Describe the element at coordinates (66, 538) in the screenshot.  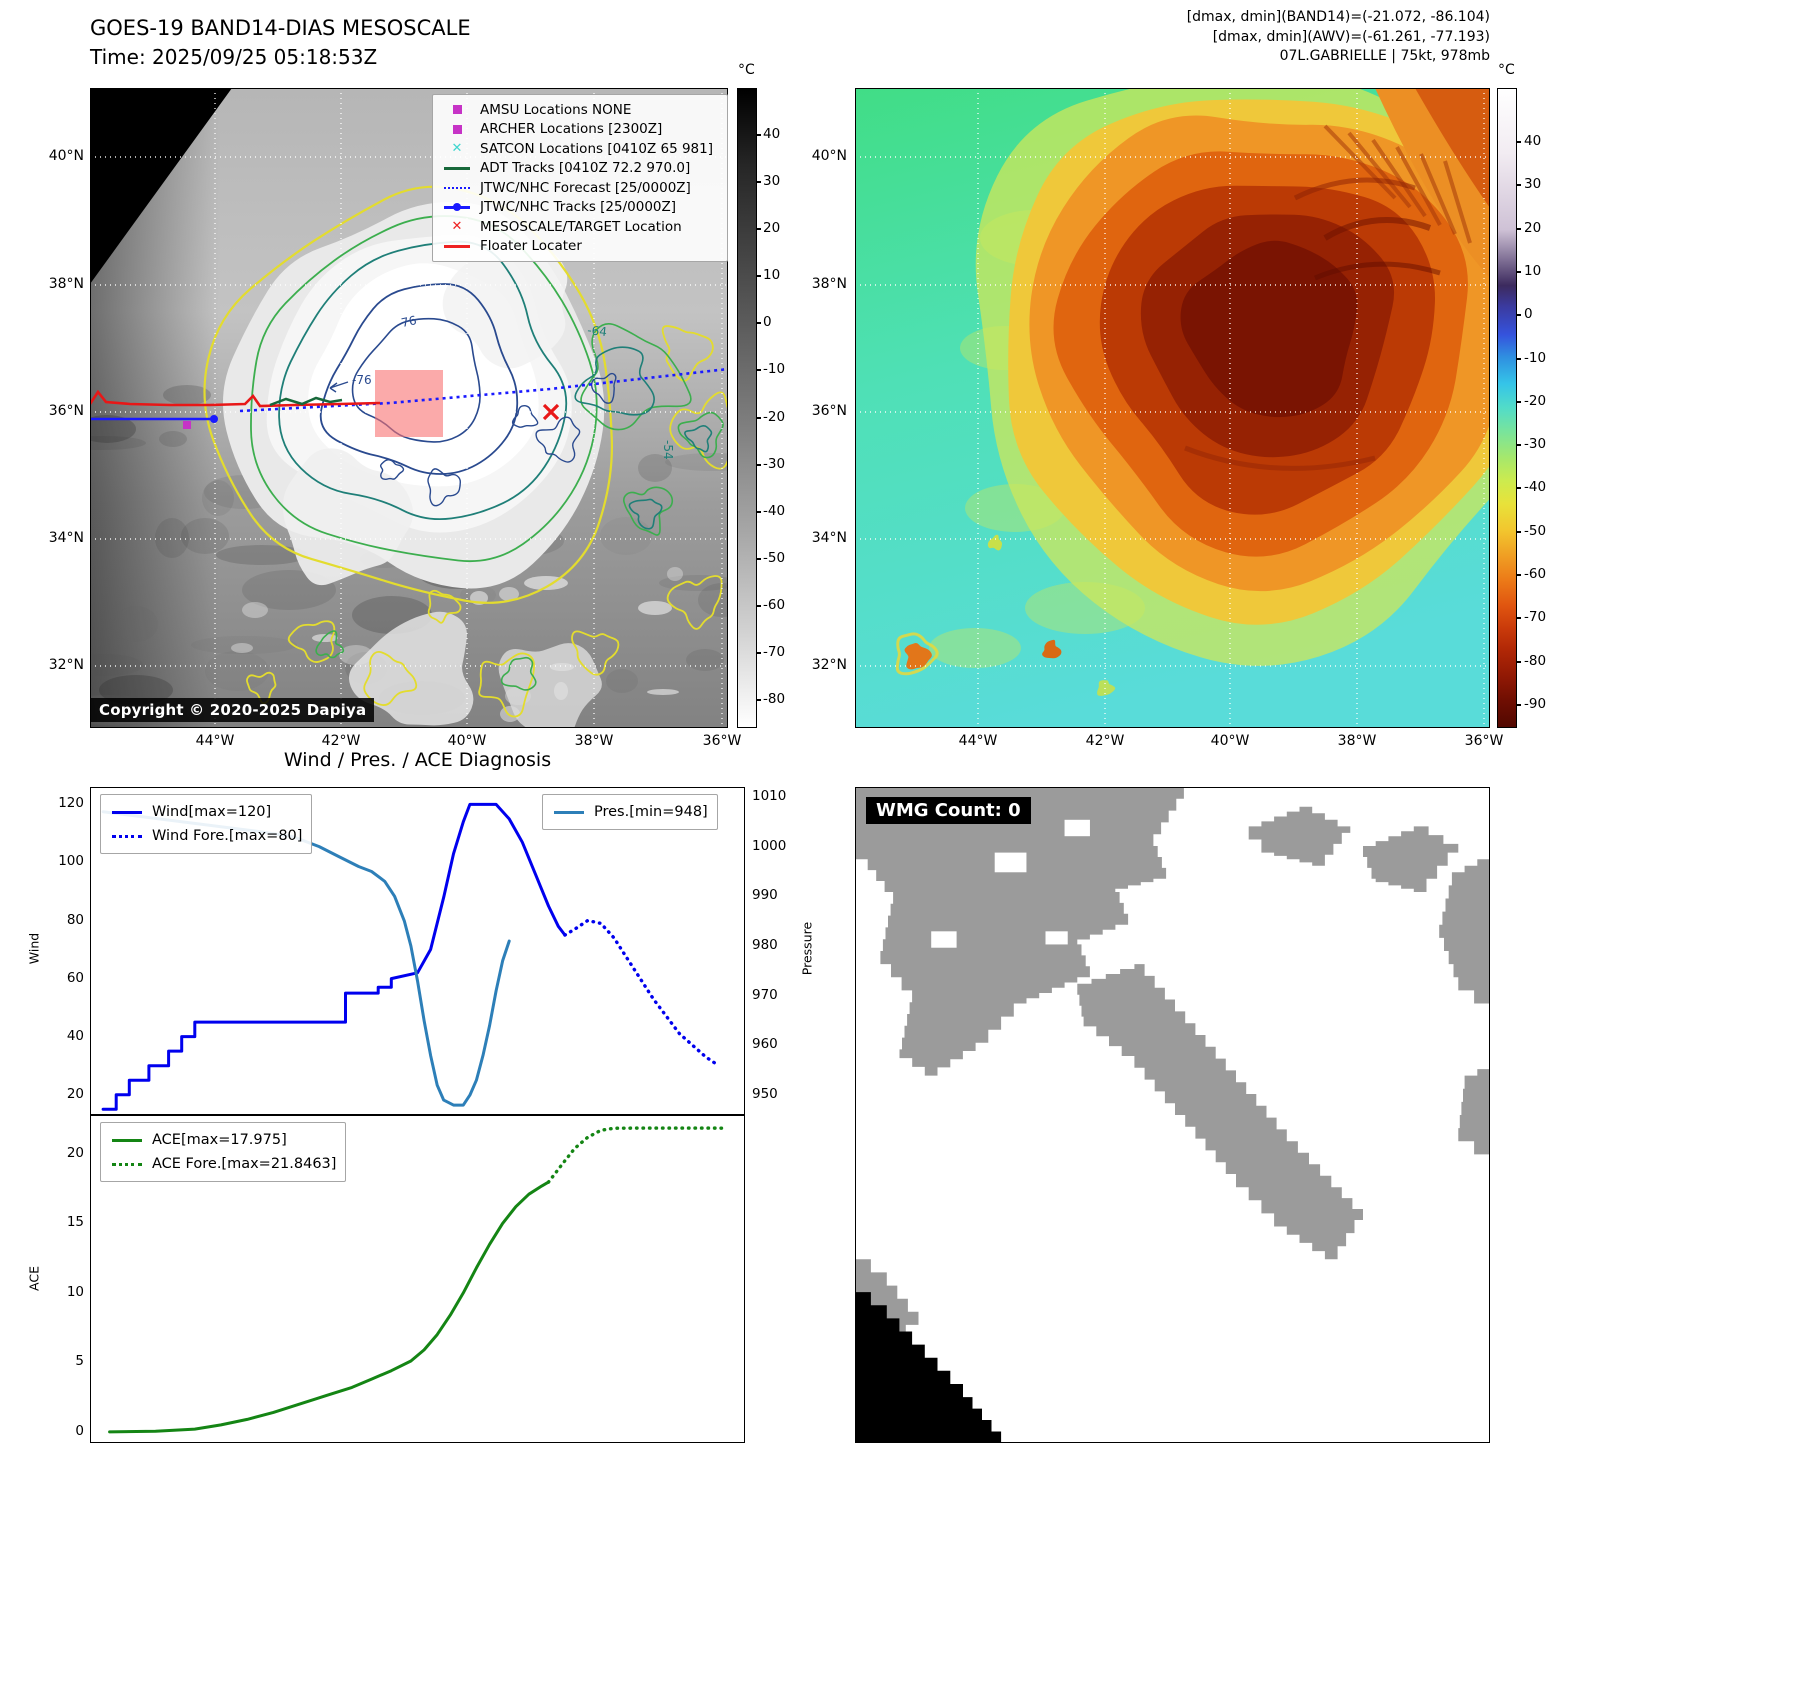
I see `band14-lat-tick: 34°N` at that location.